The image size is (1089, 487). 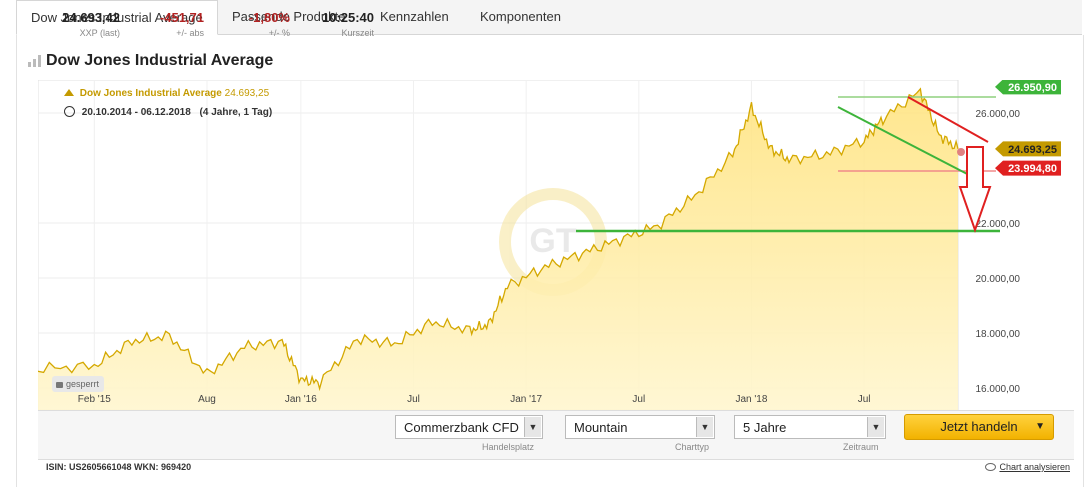 What do you see at coordinates (601, 427) in the screenshot?
I see `select-value: Mountain` at bounding box center [601, 427].